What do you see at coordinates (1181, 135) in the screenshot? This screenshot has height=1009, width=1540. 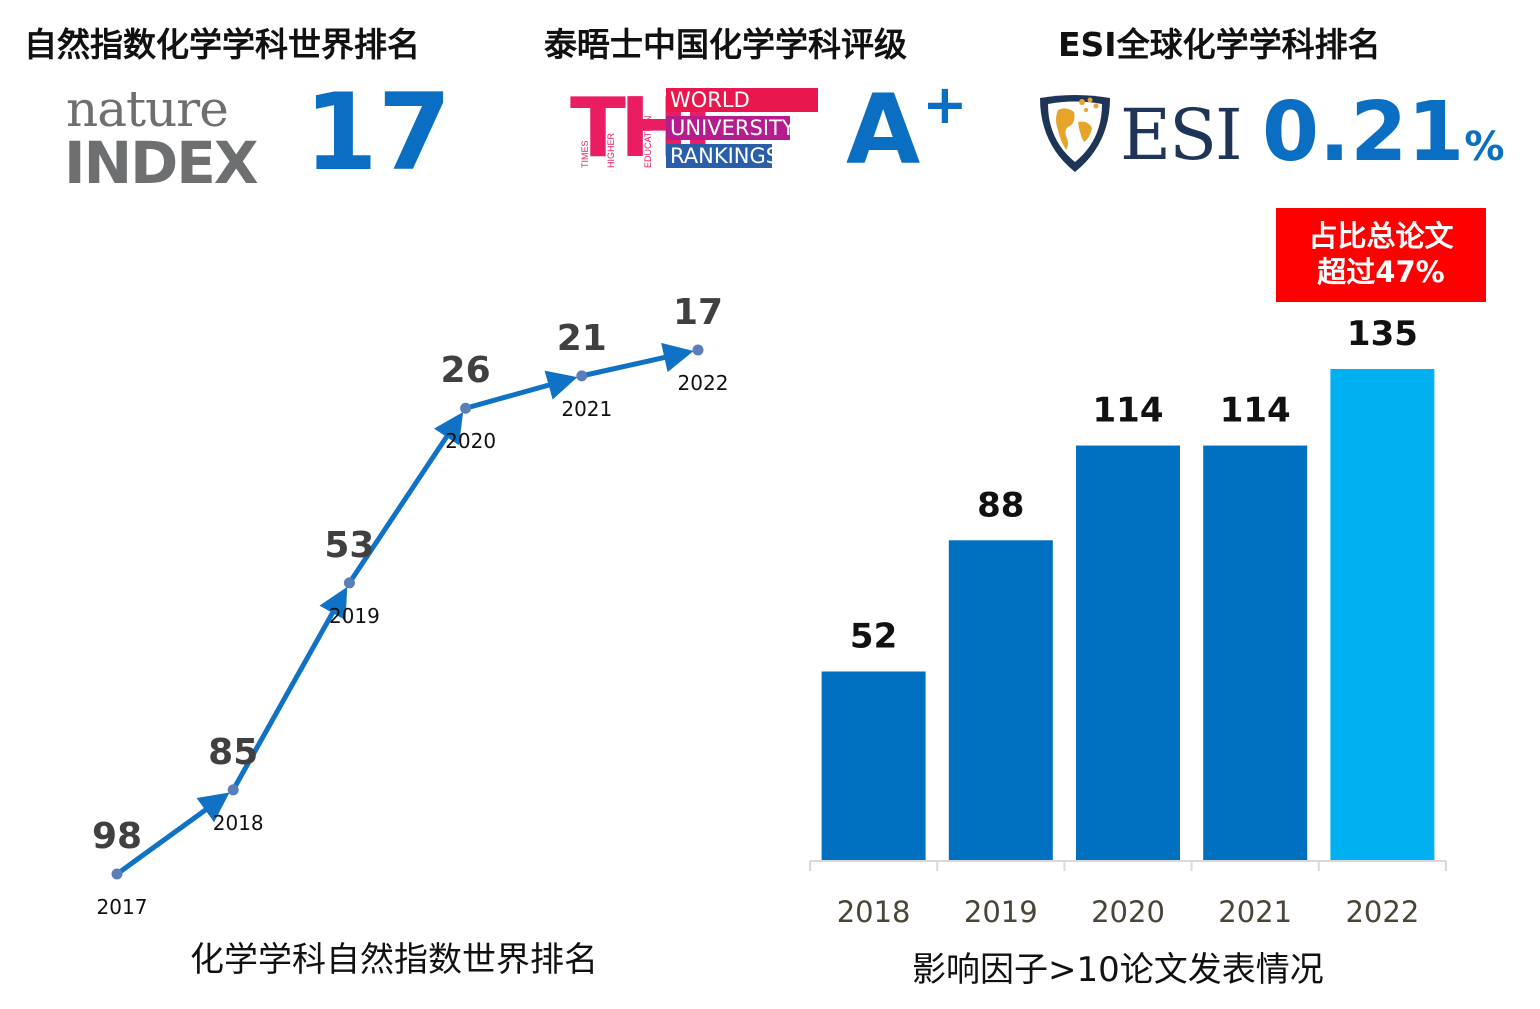 I see `esi-logo-text: ESI` at bounding box center [1181, 135].